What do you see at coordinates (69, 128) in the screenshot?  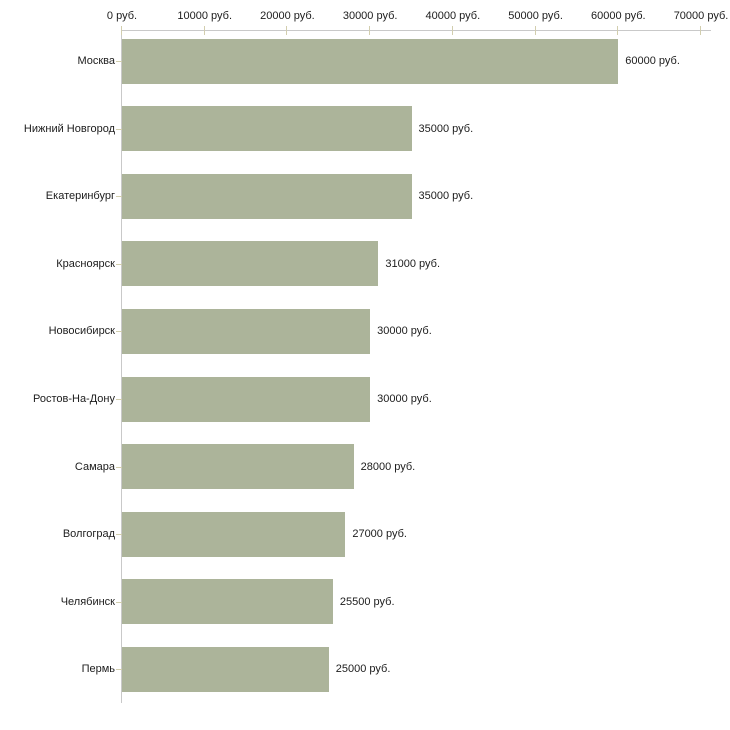 I see `category-label: Нижний Новгород` at bounding box center [69, 128].